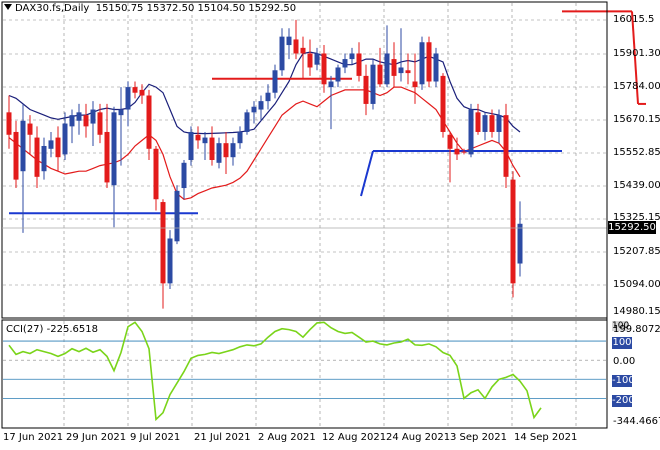 The image size is (660, 450). What do you see at coordinates (636, 311) in the screenshot?
I see `price-axis-label: 14980.15` at bounding box center [636, 311].